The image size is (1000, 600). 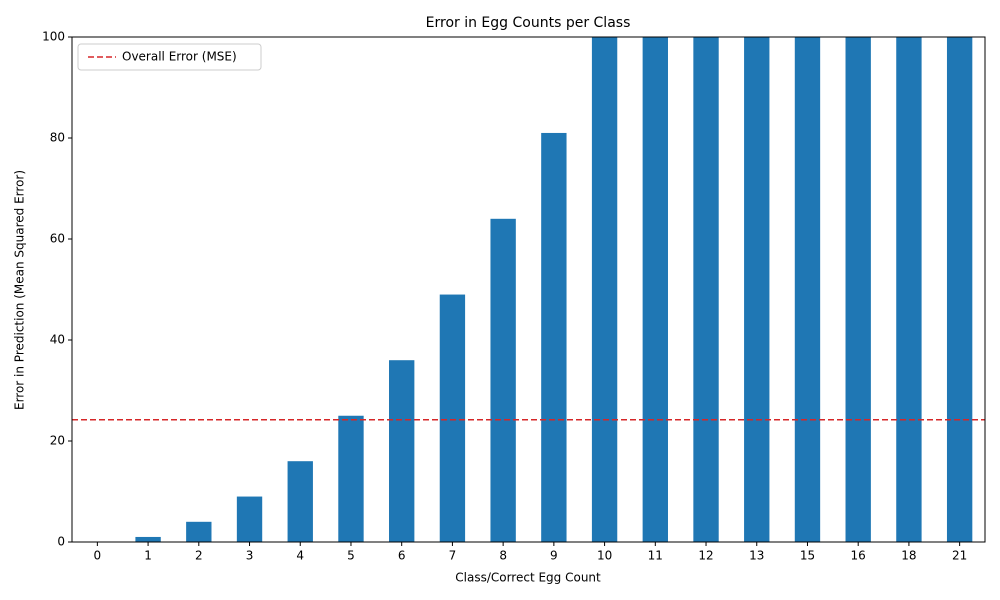 I want to click on x-tick-label: 11, so click(x=655, y=556).